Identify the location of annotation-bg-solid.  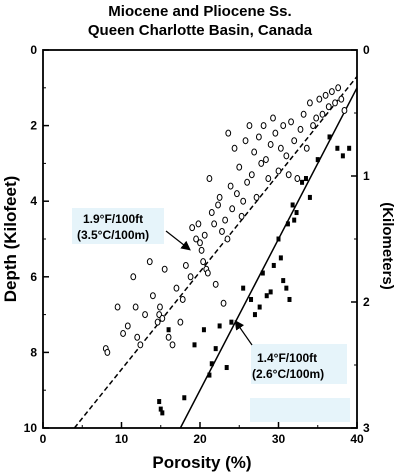
(299, 364).